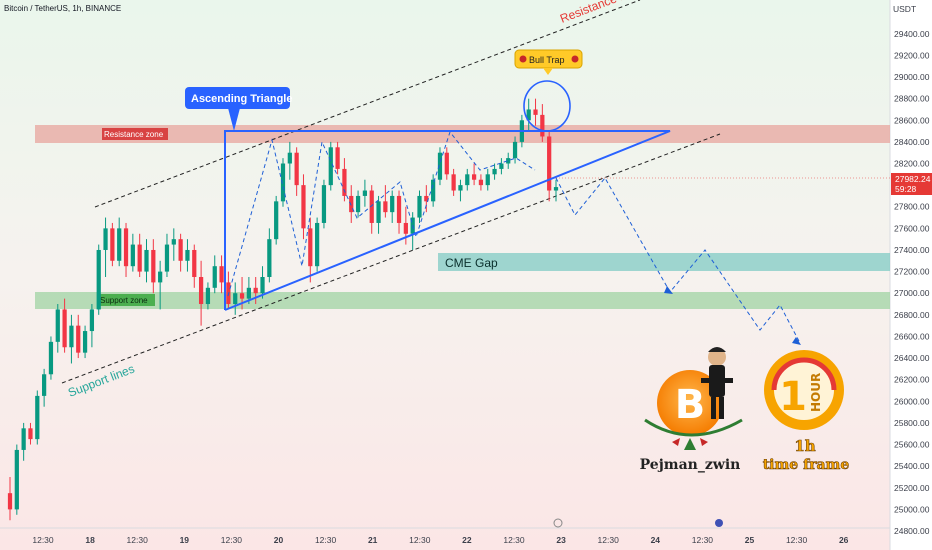 This screenshot has width=932, height=550. Describe the element at coordinates (690, 405) in the screenshot. I see `bitcoin-logo-letter: B` at that location.